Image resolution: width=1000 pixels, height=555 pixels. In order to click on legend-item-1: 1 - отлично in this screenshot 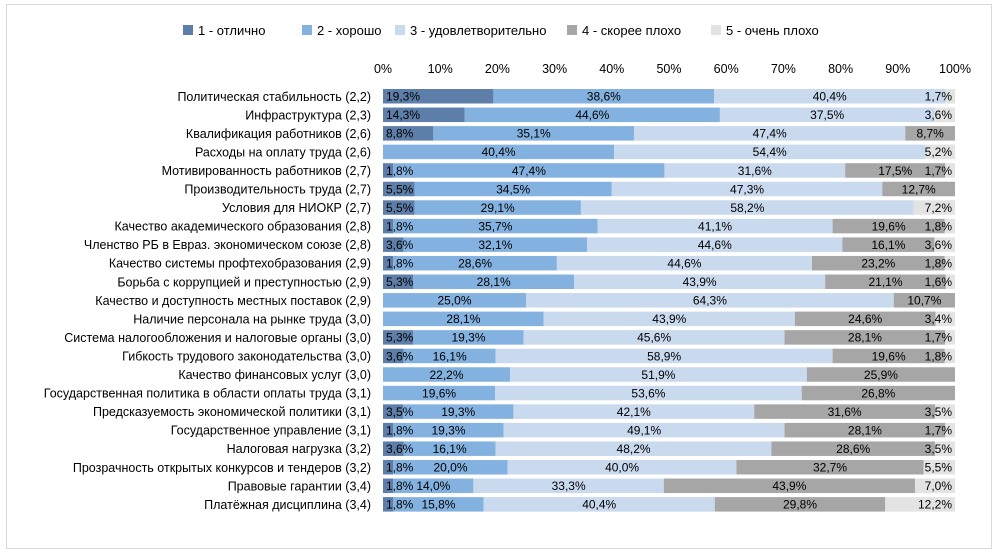, I will do `click(224, 30)`.